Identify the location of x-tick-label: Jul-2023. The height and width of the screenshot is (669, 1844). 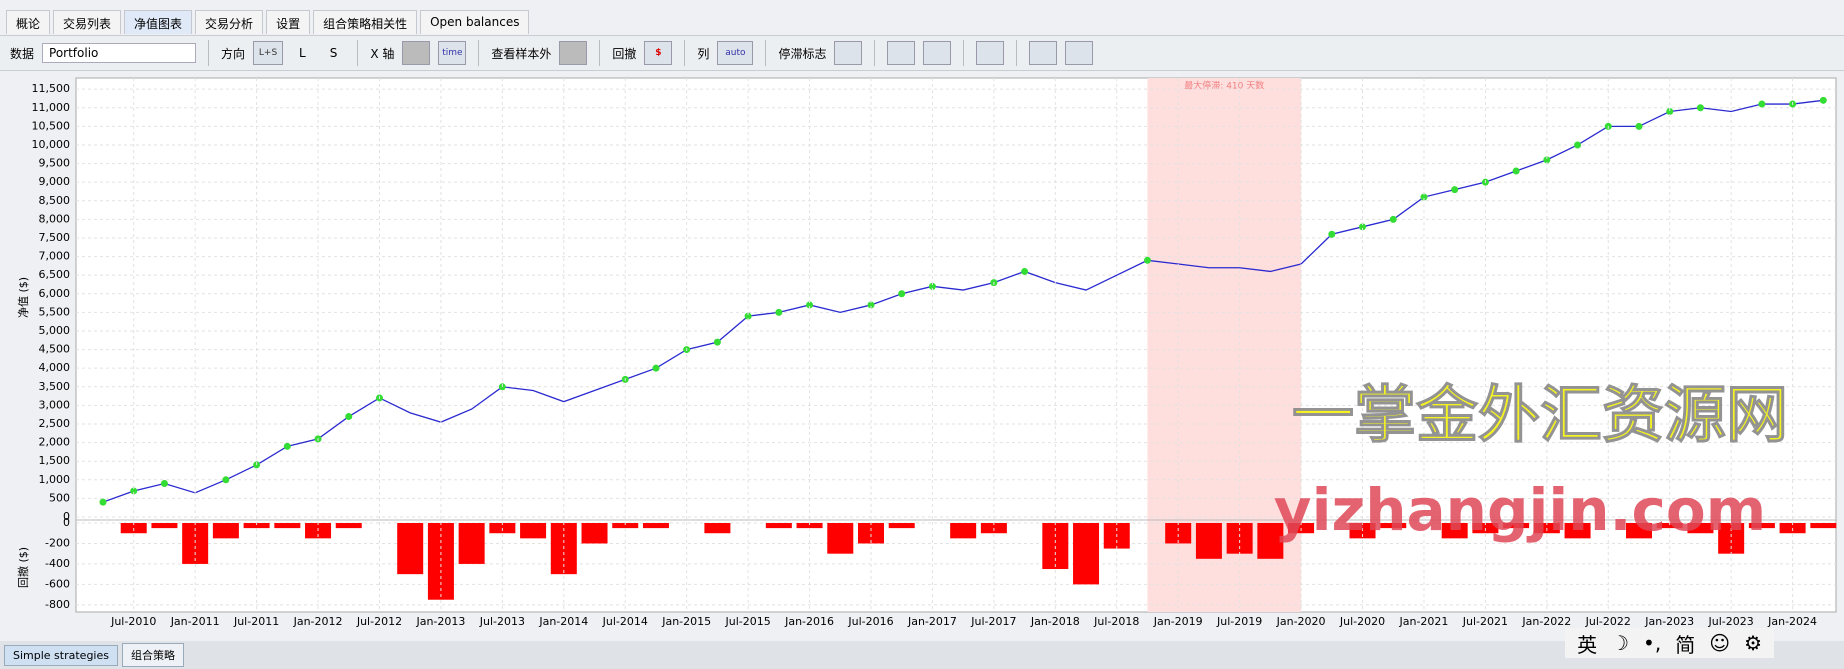
(1731, 621).